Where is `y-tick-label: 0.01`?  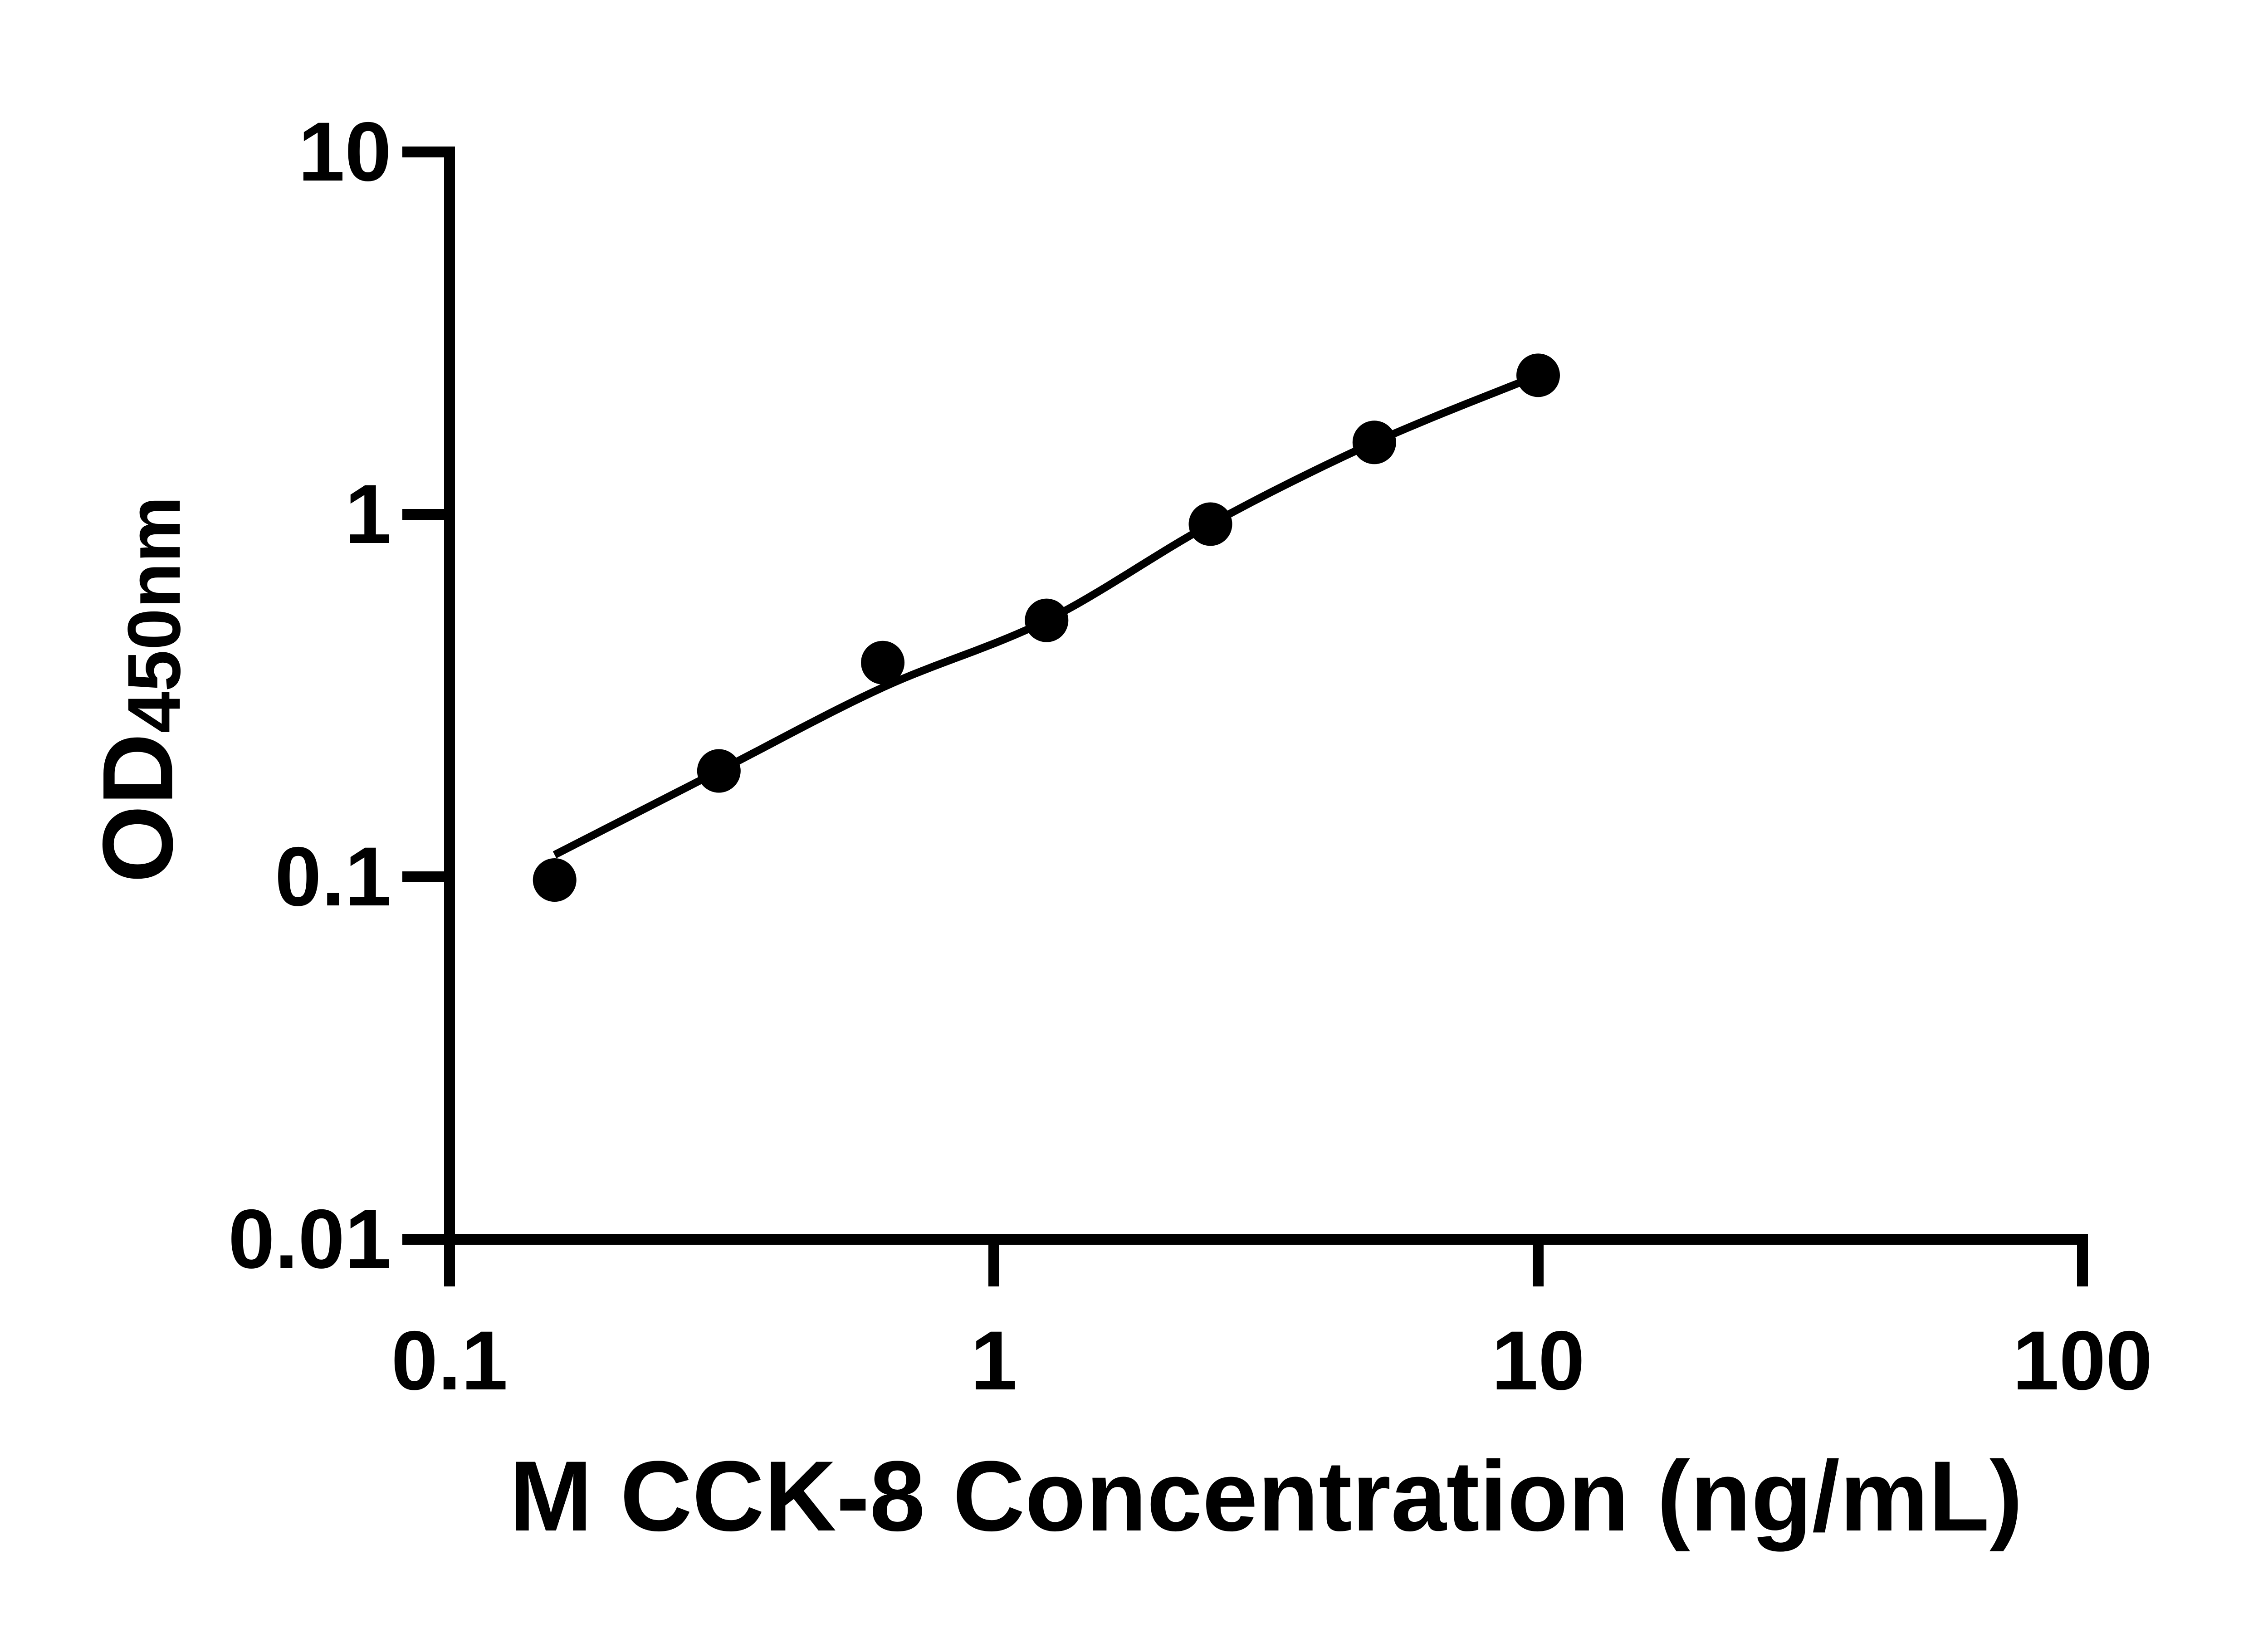 y-tick-label: 0.01 is located at coordinates (310, 1239).